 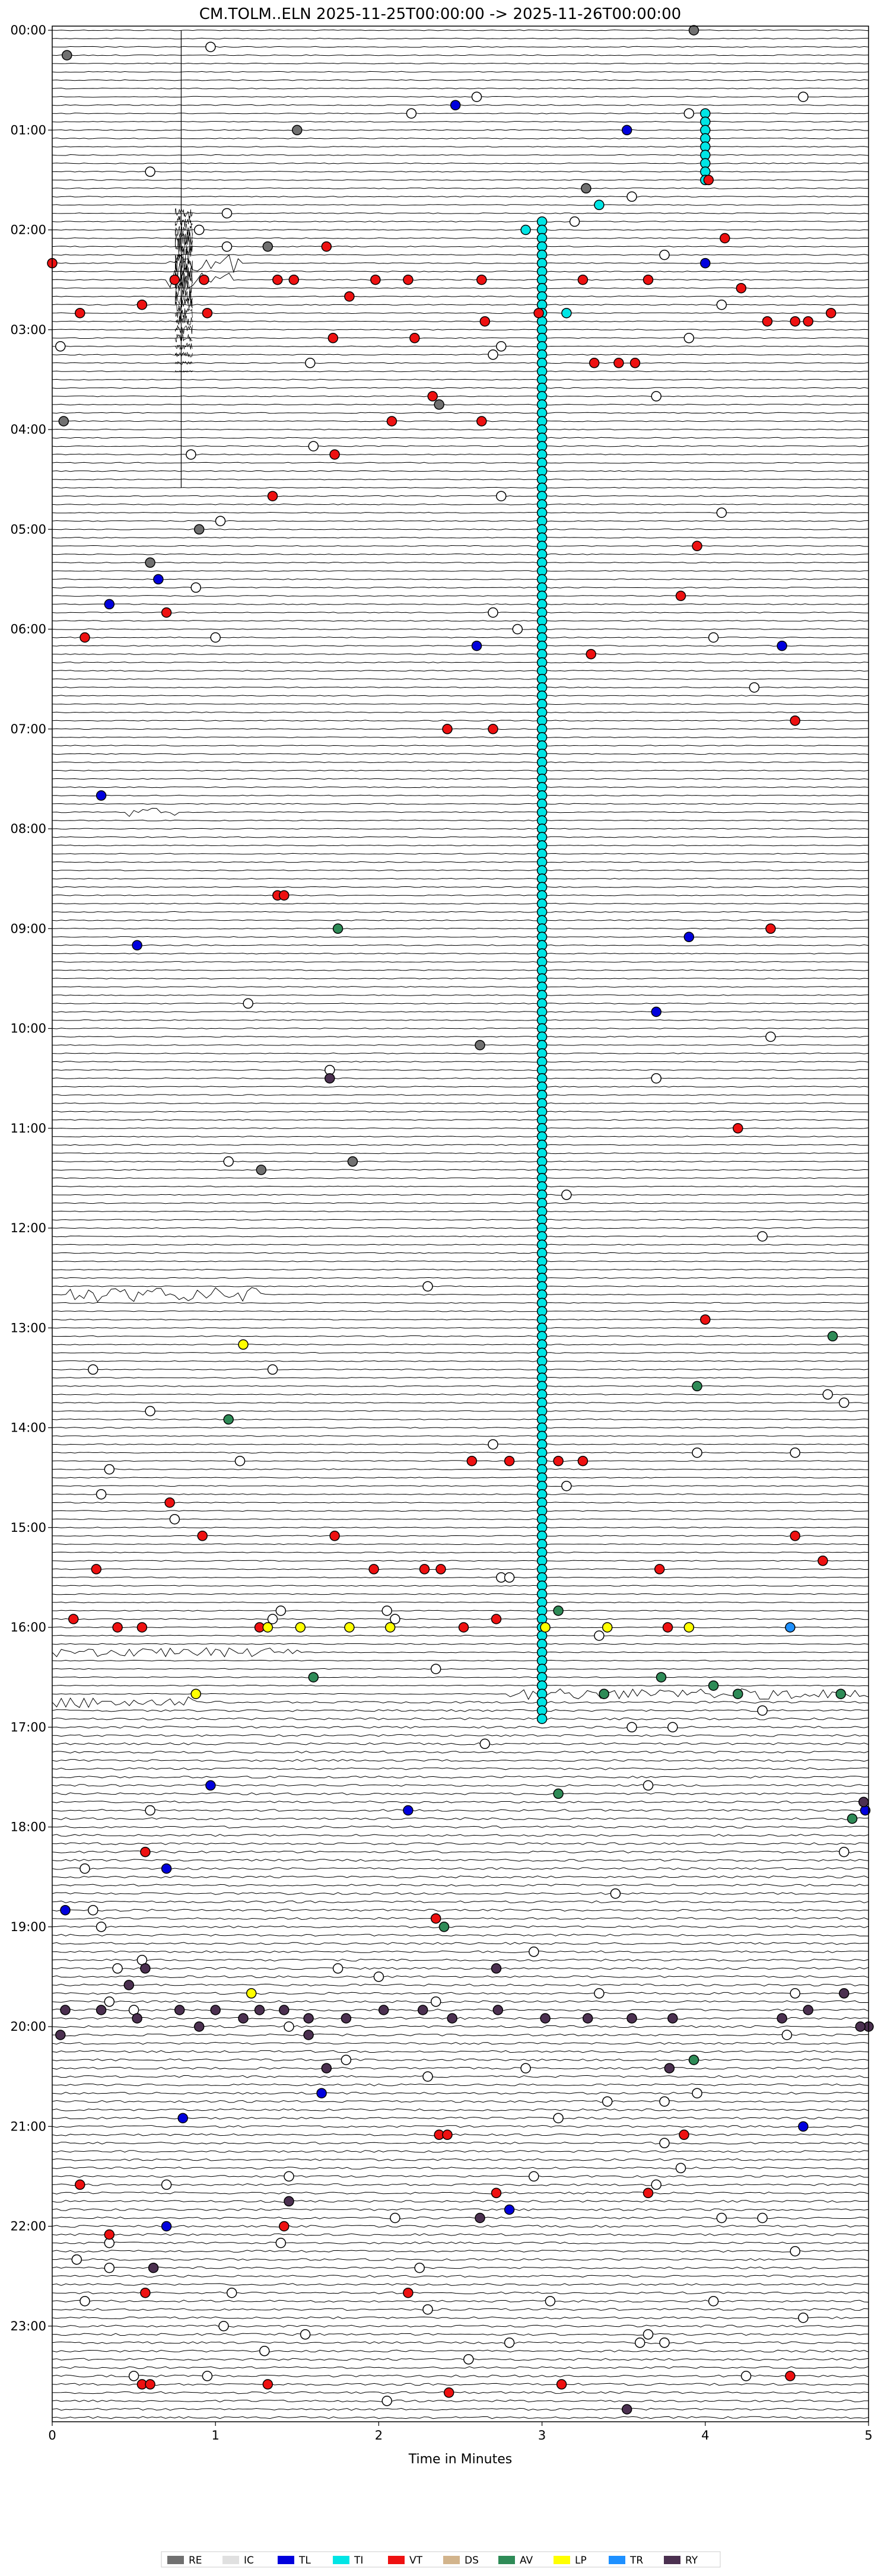 What do you see at coordinates (581, 2561) in the screenshot?
I see `legend-label: LP` at bounding box center [581, 2561].